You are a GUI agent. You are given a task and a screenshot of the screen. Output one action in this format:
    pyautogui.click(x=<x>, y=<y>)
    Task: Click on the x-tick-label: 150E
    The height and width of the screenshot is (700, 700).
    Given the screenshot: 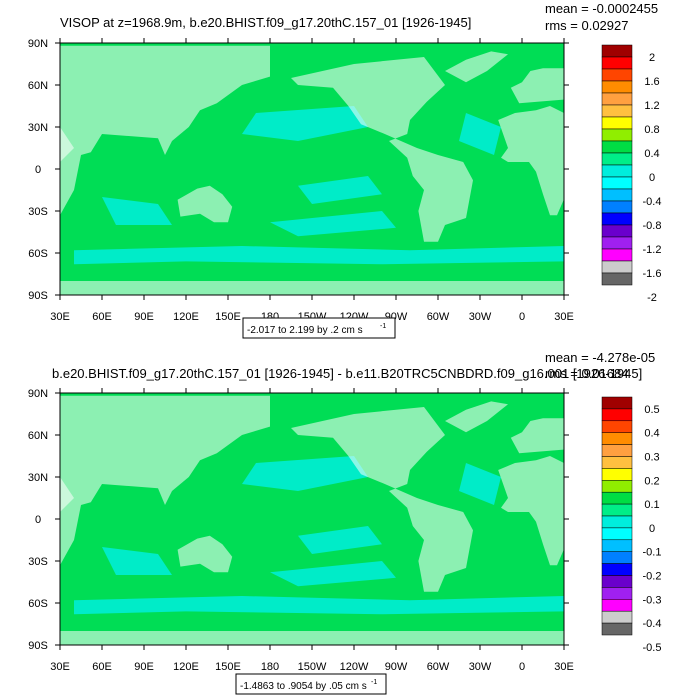 What is the action you would take?
    pyautogui.click(x=228, y=317)
    